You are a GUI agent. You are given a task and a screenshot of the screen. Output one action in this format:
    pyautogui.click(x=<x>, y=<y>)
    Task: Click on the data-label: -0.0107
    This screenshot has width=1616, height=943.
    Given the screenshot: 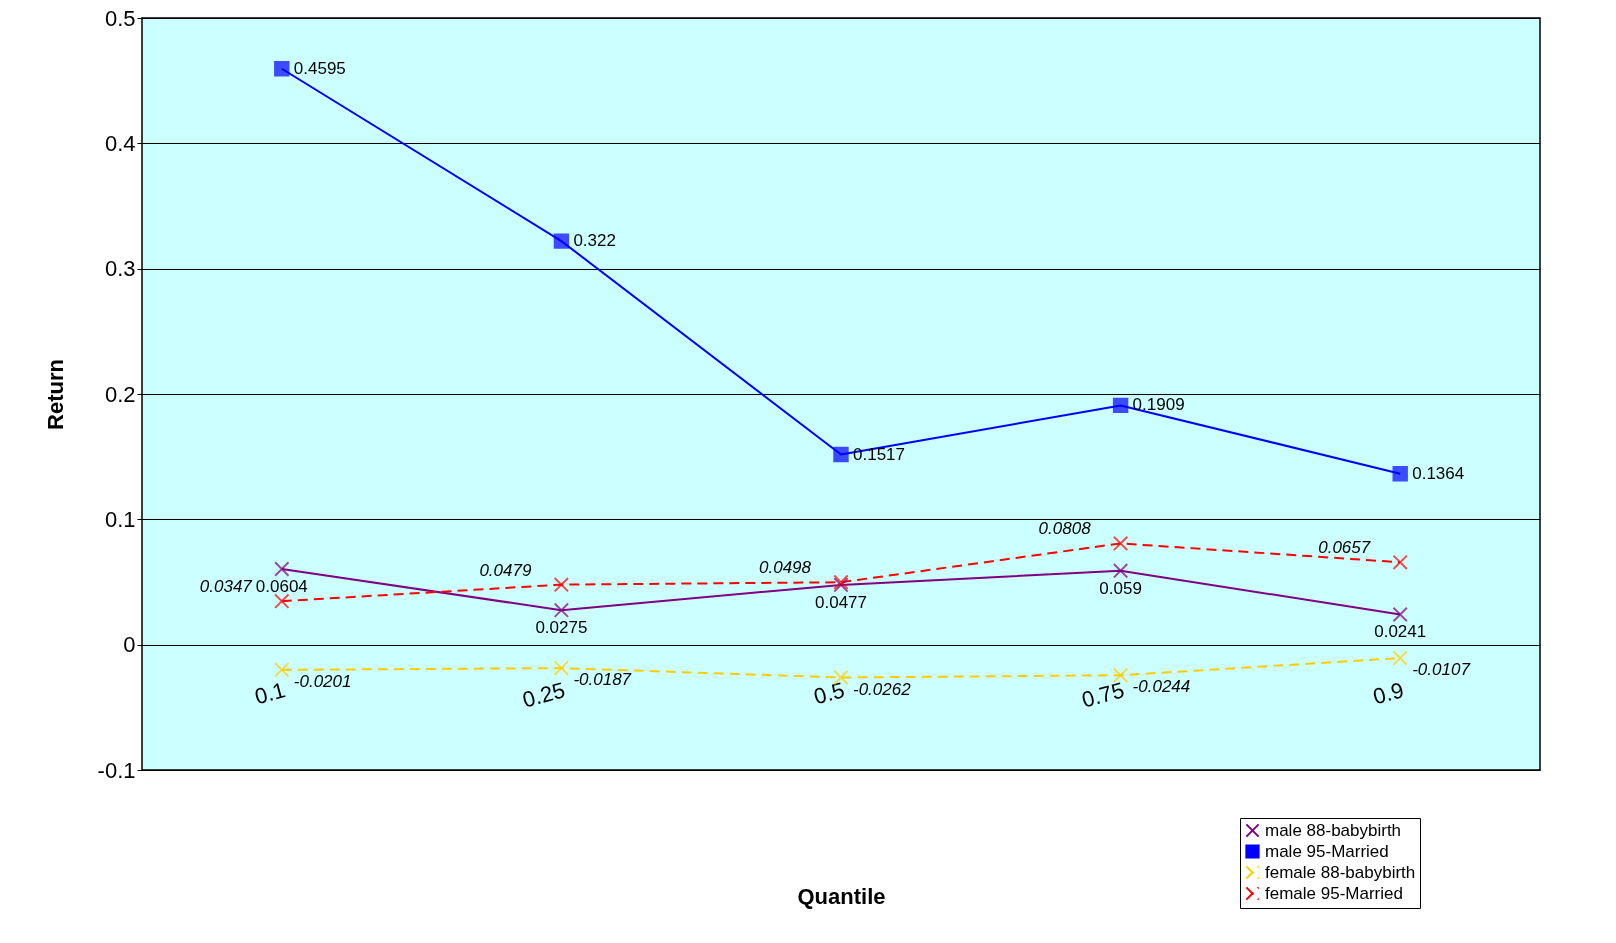 What is the action you would take?
    pyautogui.click(x=1441, y=670)
    